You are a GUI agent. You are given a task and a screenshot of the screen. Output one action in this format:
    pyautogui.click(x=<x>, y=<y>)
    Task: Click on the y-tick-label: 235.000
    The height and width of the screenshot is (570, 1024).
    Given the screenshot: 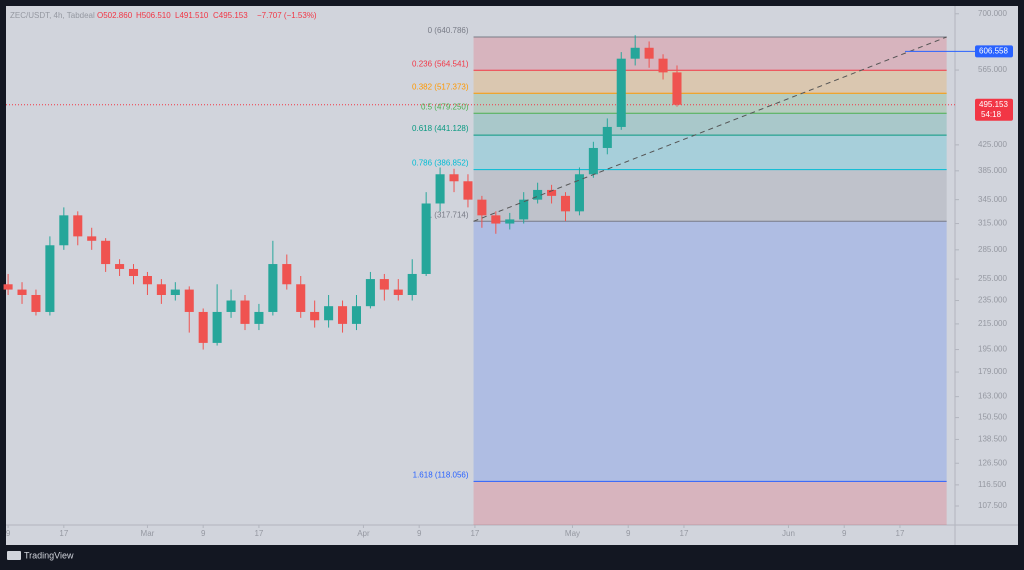 What is the action you would take?
    pyautogui.click(x=992, y=300)
    